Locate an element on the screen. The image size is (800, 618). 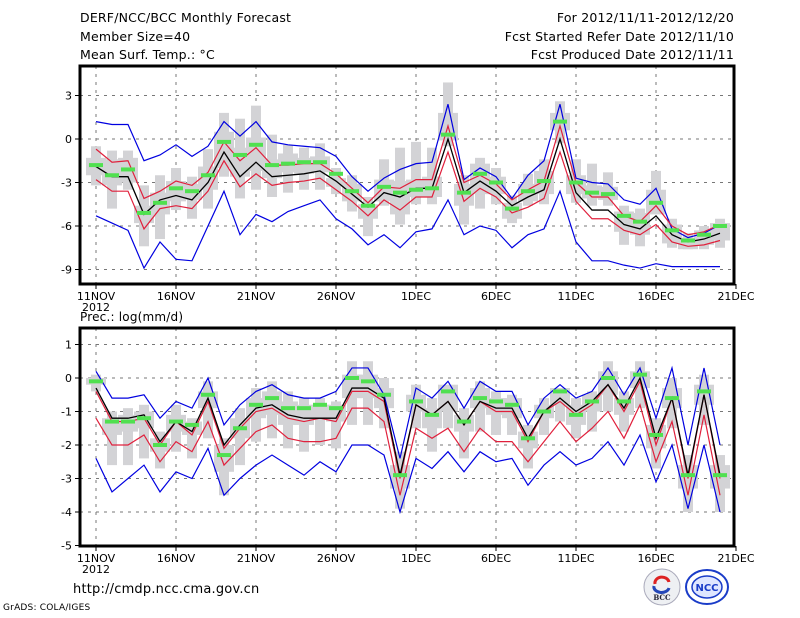
precip-member-max-line is located at coordinates (408, 412).